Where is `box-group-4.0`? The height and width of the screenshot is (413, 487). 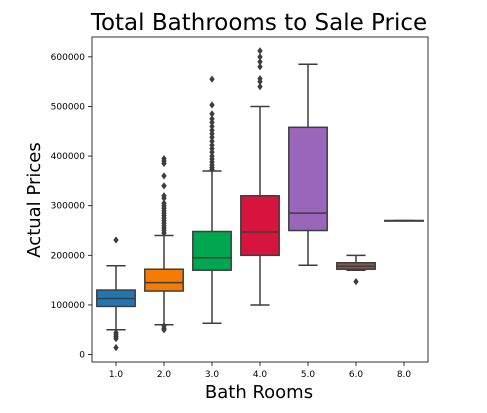
box-group-4.0 is located at coordinates (260, 176).